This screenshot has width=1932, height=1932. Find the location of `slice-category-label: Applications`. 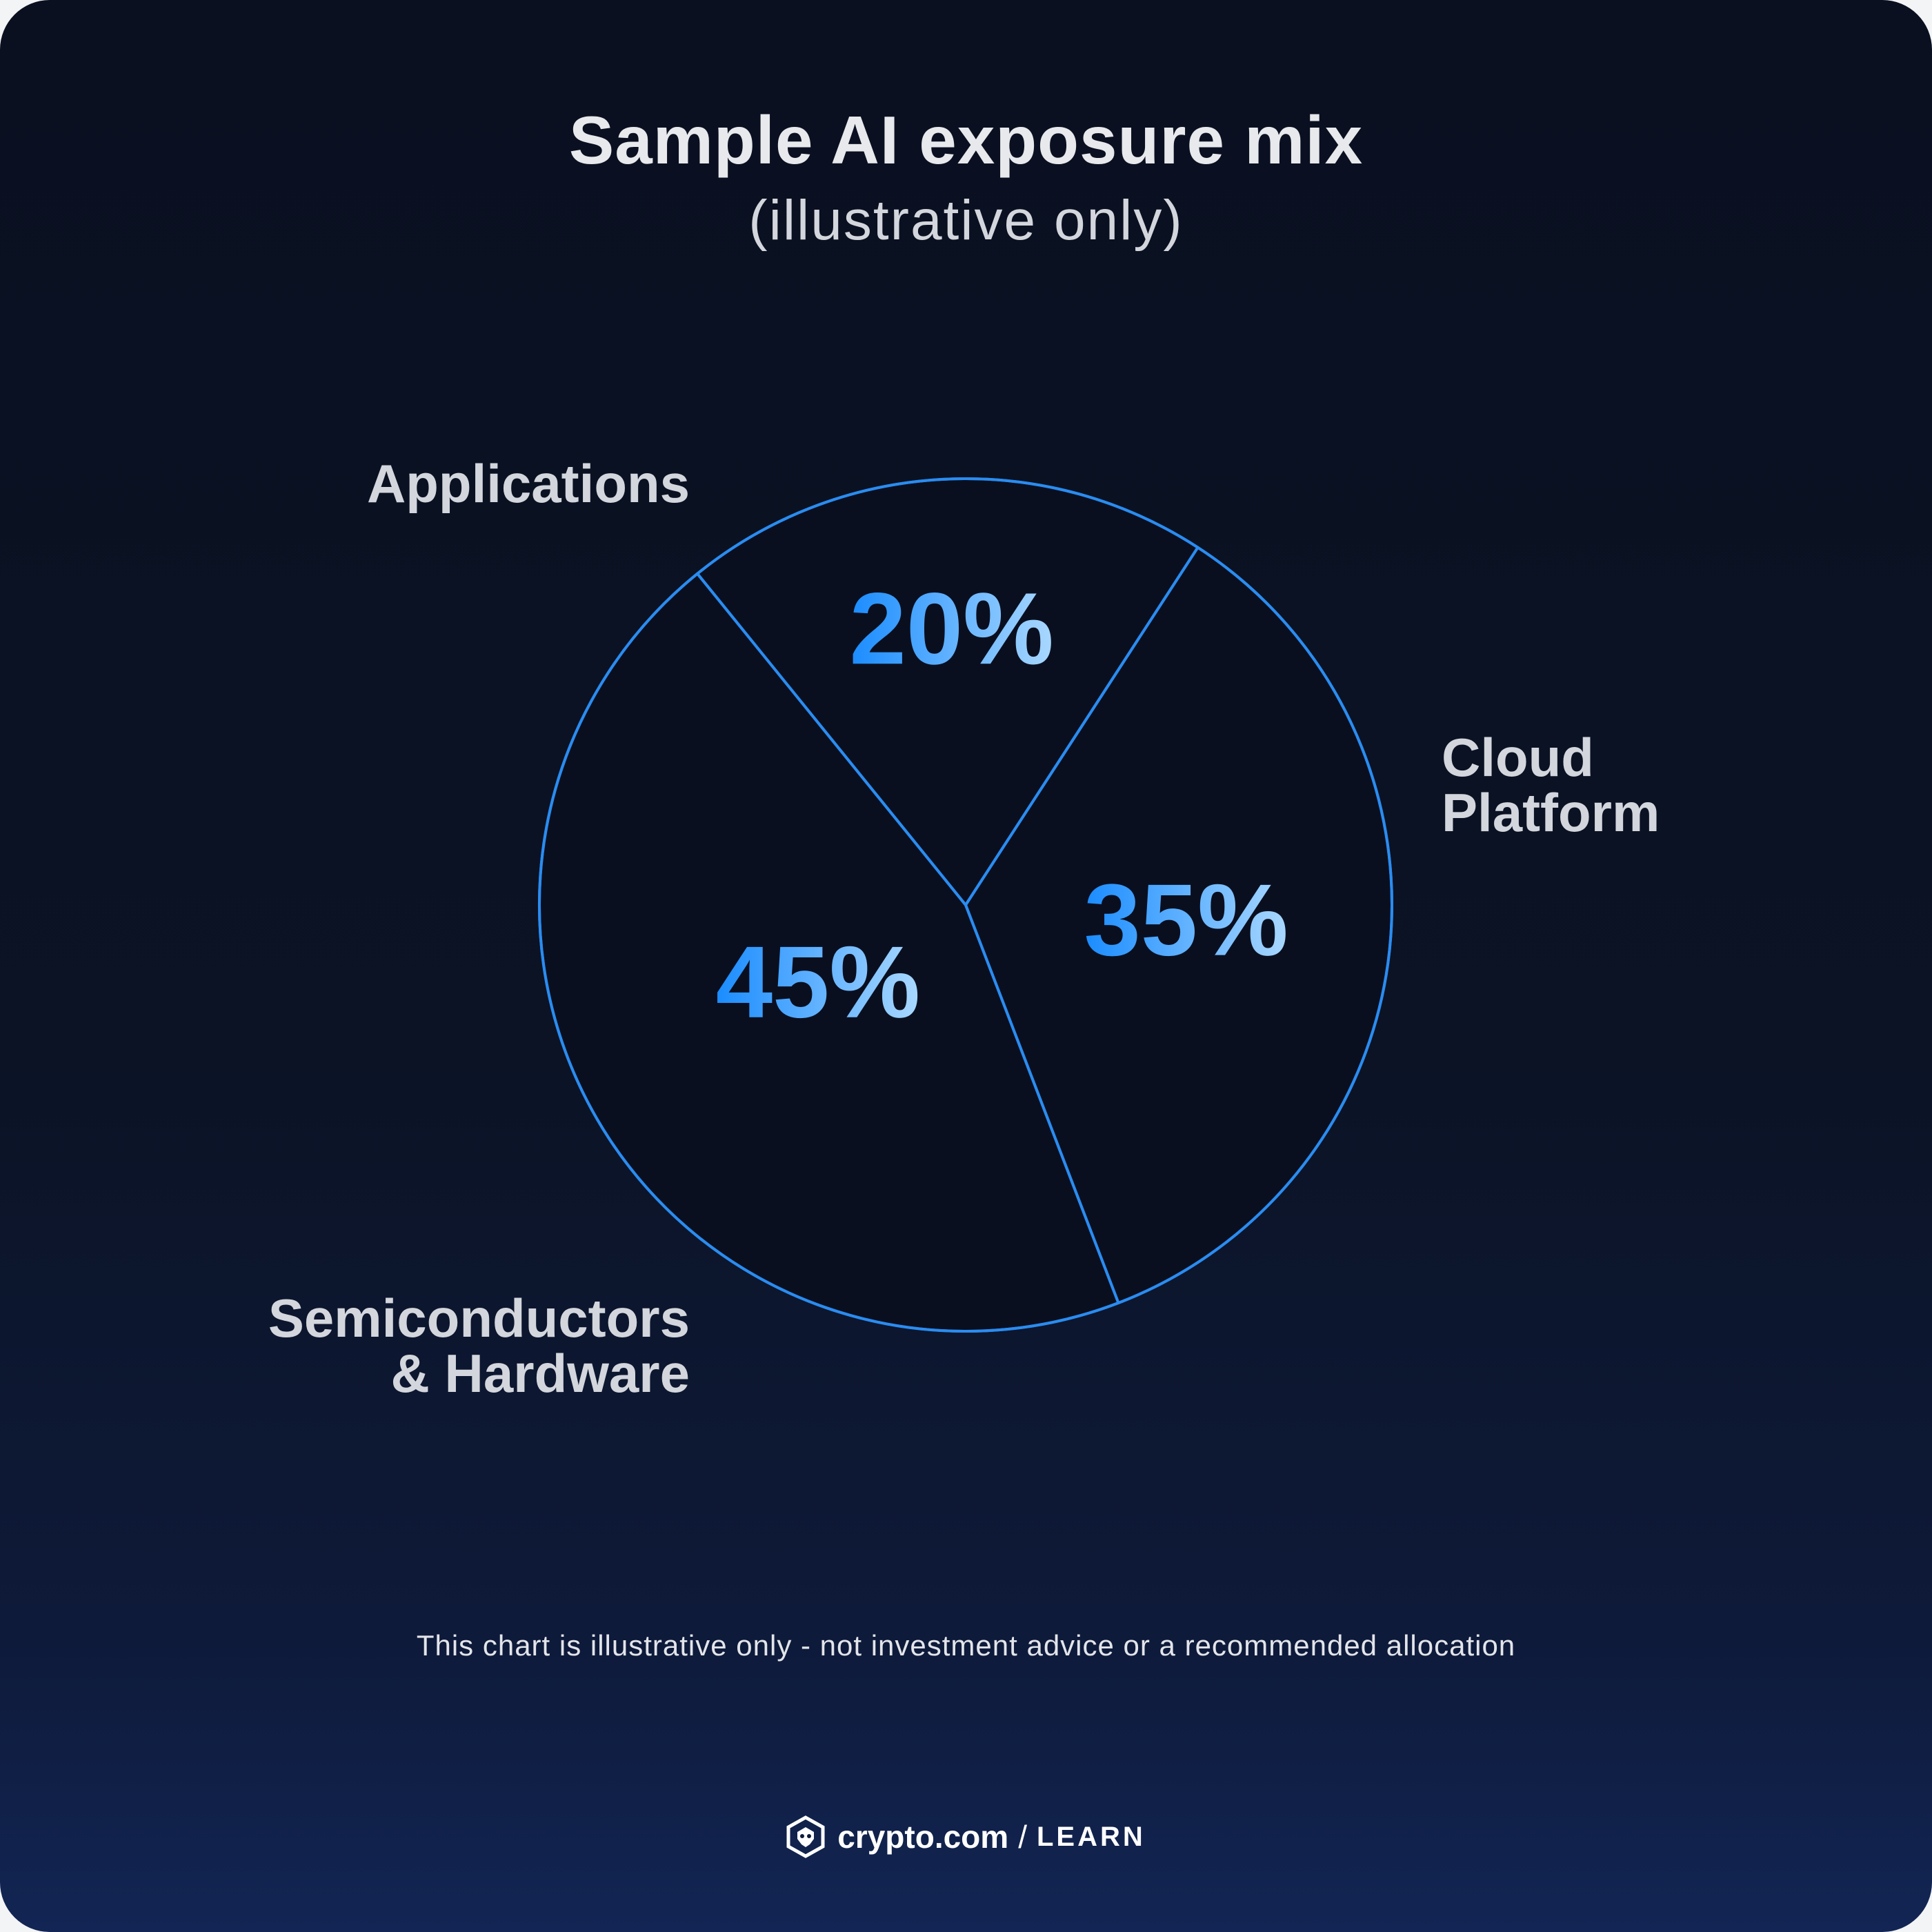

slice-category-label: Applications is located at coordinates (529, 484).